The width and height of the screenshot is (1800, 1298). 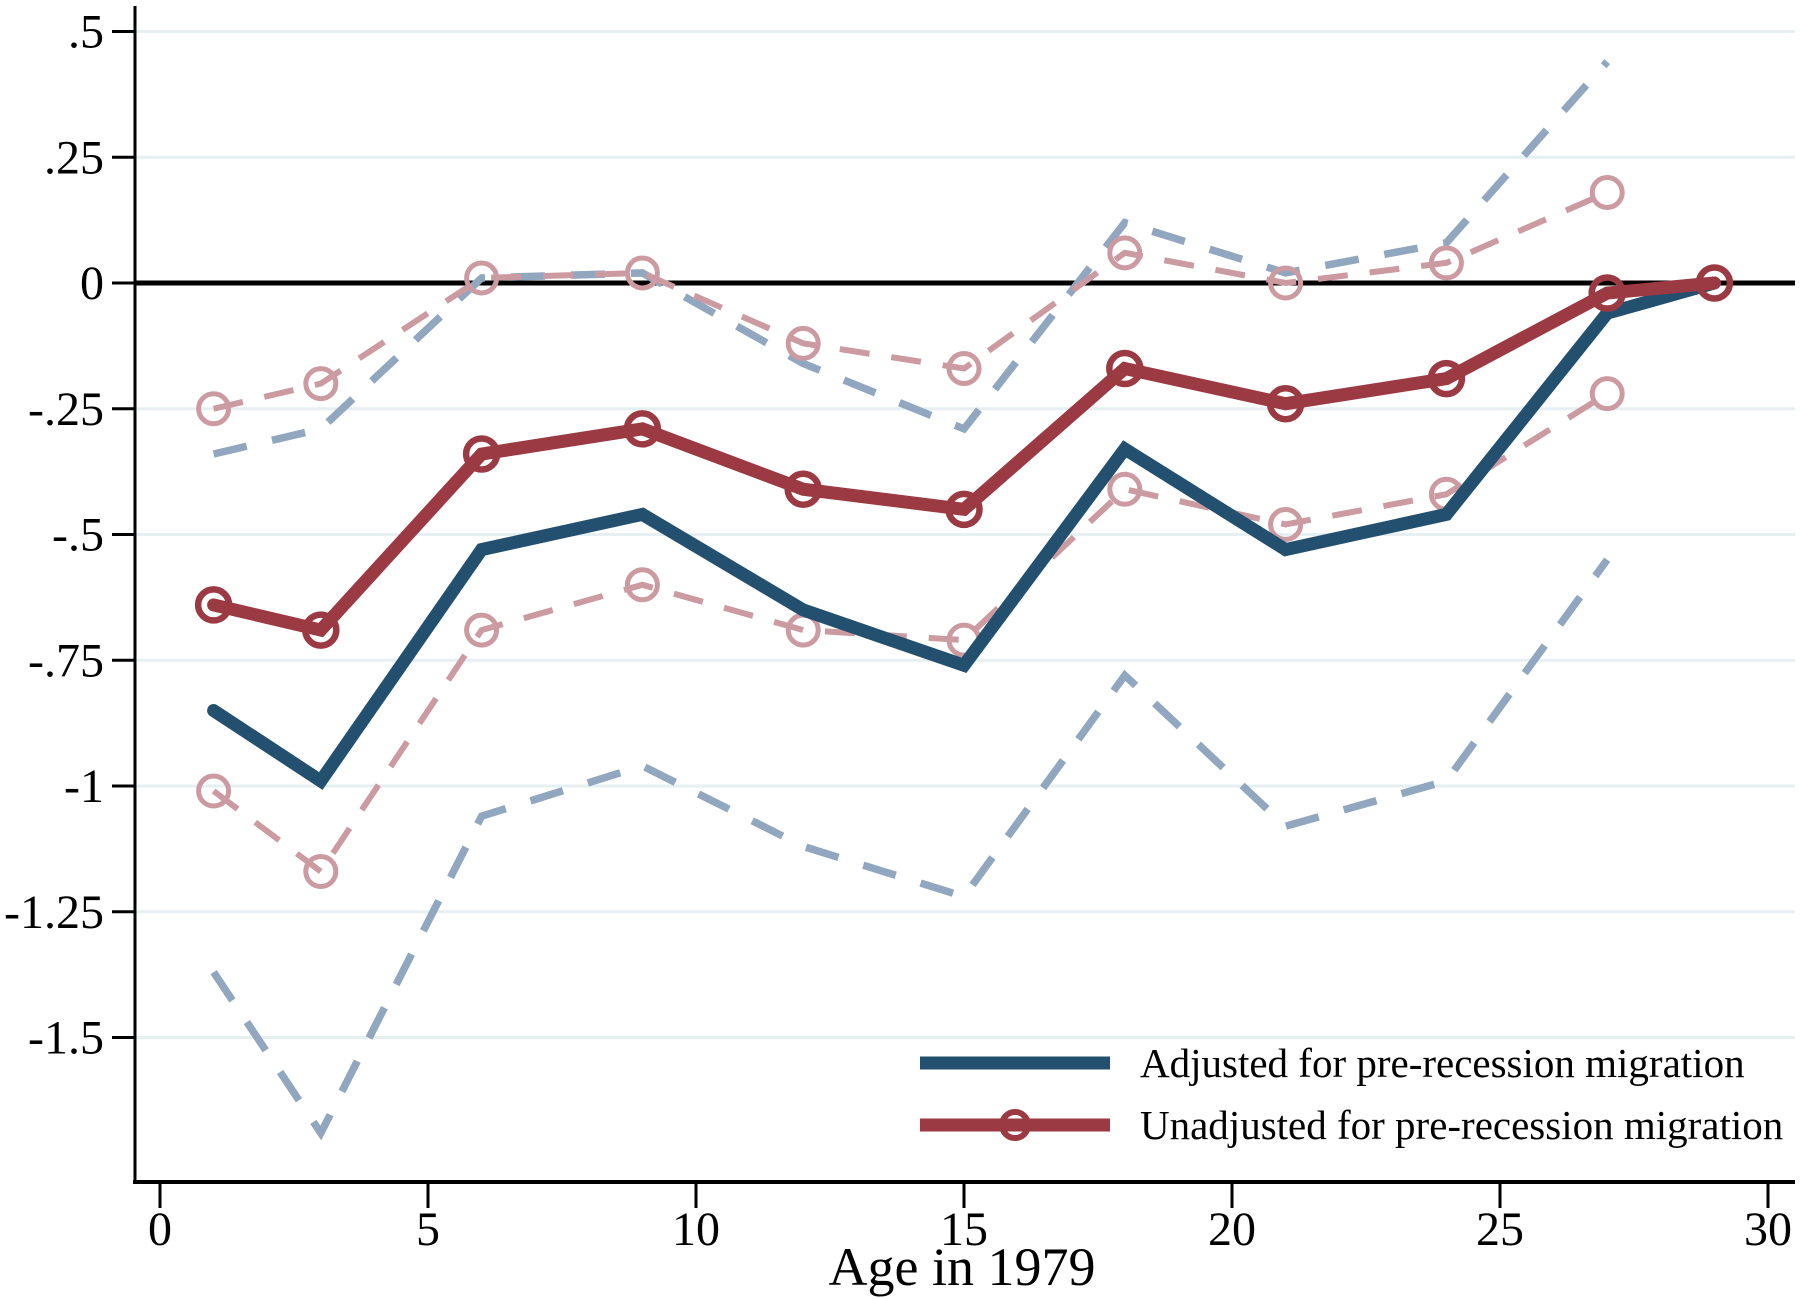 I want to click on x-tick-label: 10, so click(x=696, y=1229).